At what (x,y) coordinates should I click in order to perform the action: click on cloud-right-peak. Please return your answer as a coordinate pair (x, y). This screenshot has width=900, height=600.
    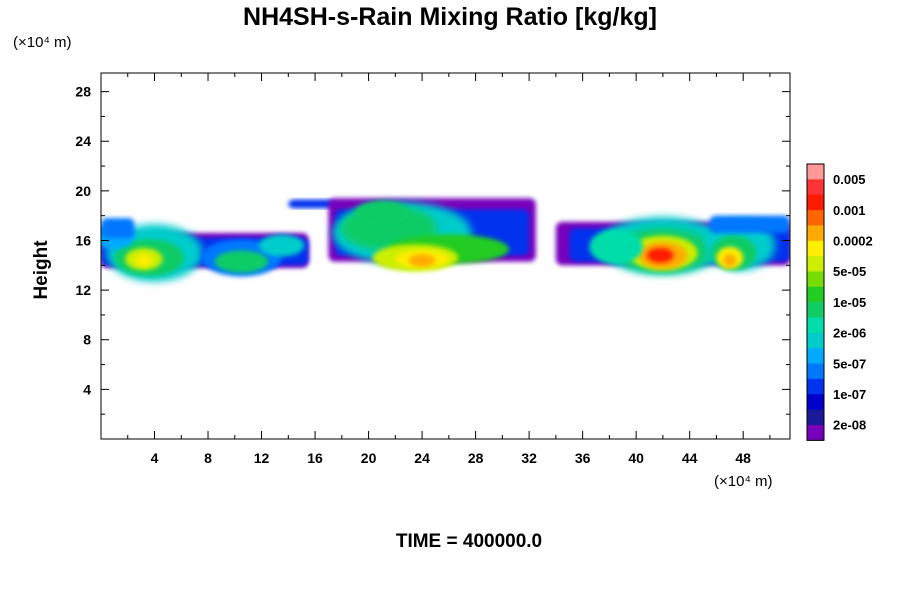
    Looking at the image, I should click on (660, 255).